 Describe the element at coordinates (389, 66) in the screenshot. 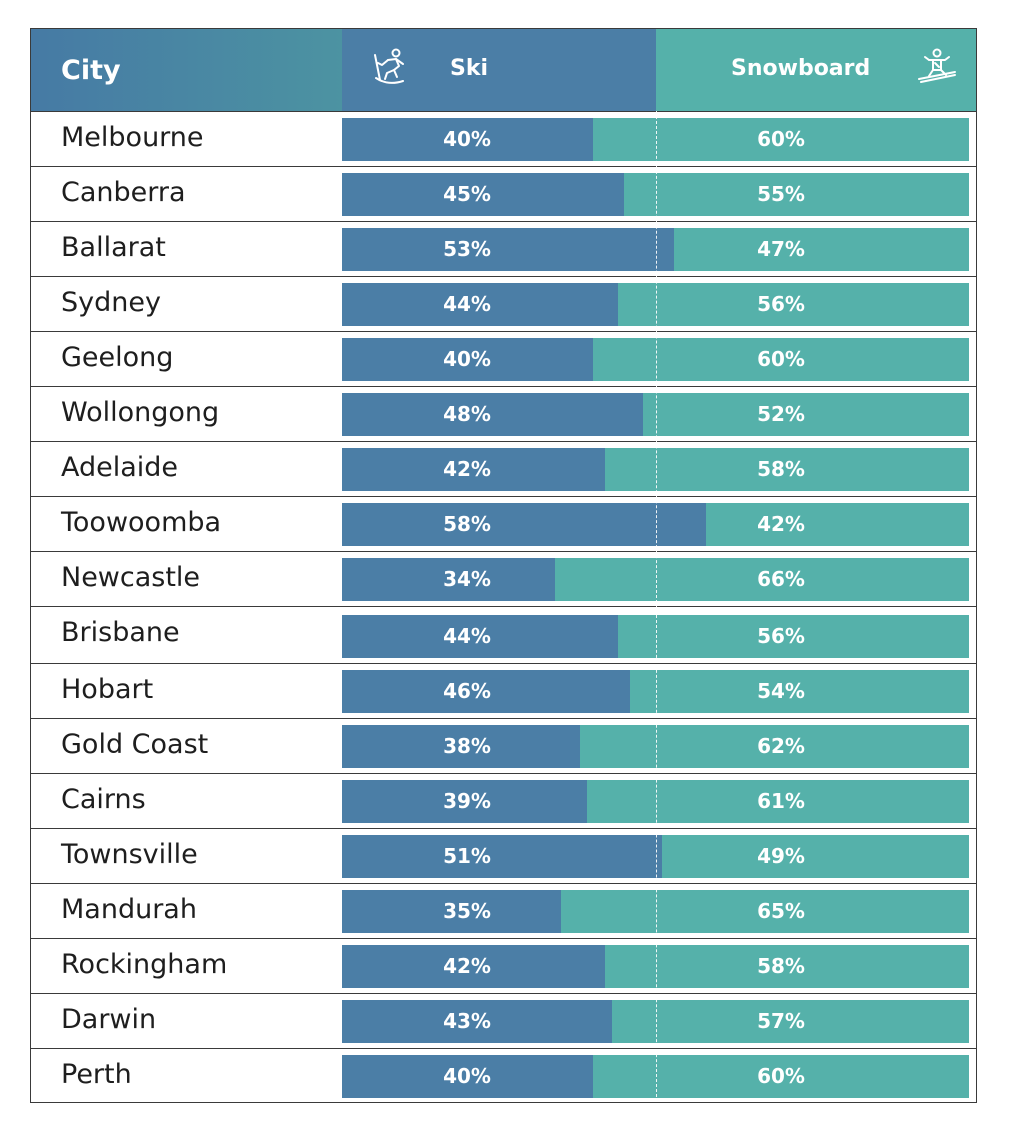

I see `skier-icon` at that location.